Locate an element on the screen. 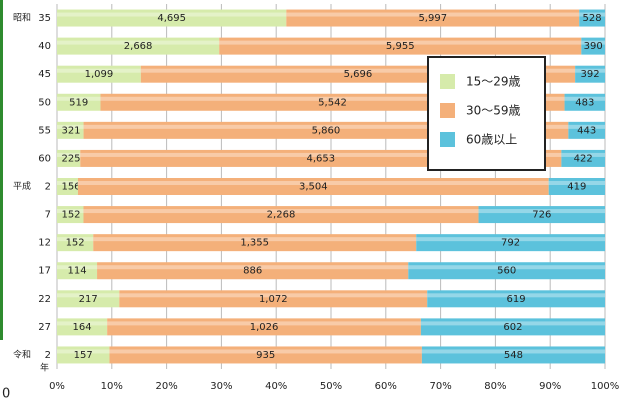 This screenshot has height=405, width=622. y-tick-label: 40 is located at coordinates (44, 46).